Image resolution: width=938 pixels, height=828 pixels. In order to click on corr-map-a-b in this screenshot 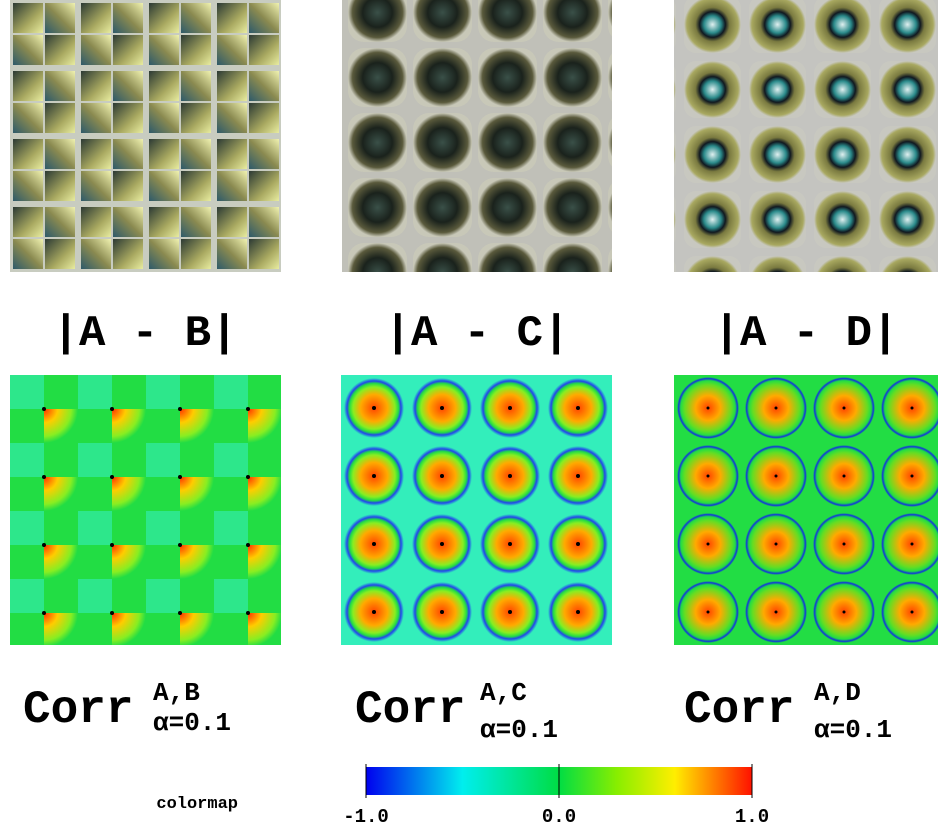, I will do `click(145, 510)`.